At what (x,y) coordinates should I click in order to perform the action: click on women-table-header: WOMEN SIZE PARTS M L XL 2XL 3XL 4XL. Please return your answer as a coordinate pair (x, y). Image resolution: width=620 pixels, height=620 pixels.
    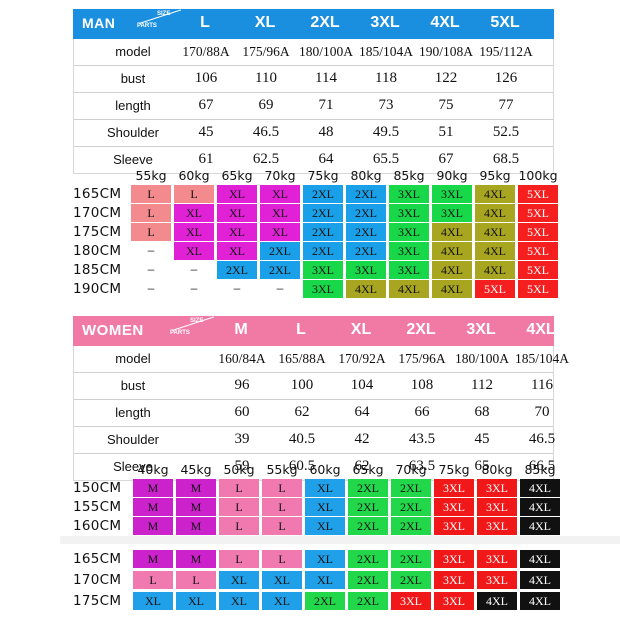
    Looking at the image, I should click on (314, 331).